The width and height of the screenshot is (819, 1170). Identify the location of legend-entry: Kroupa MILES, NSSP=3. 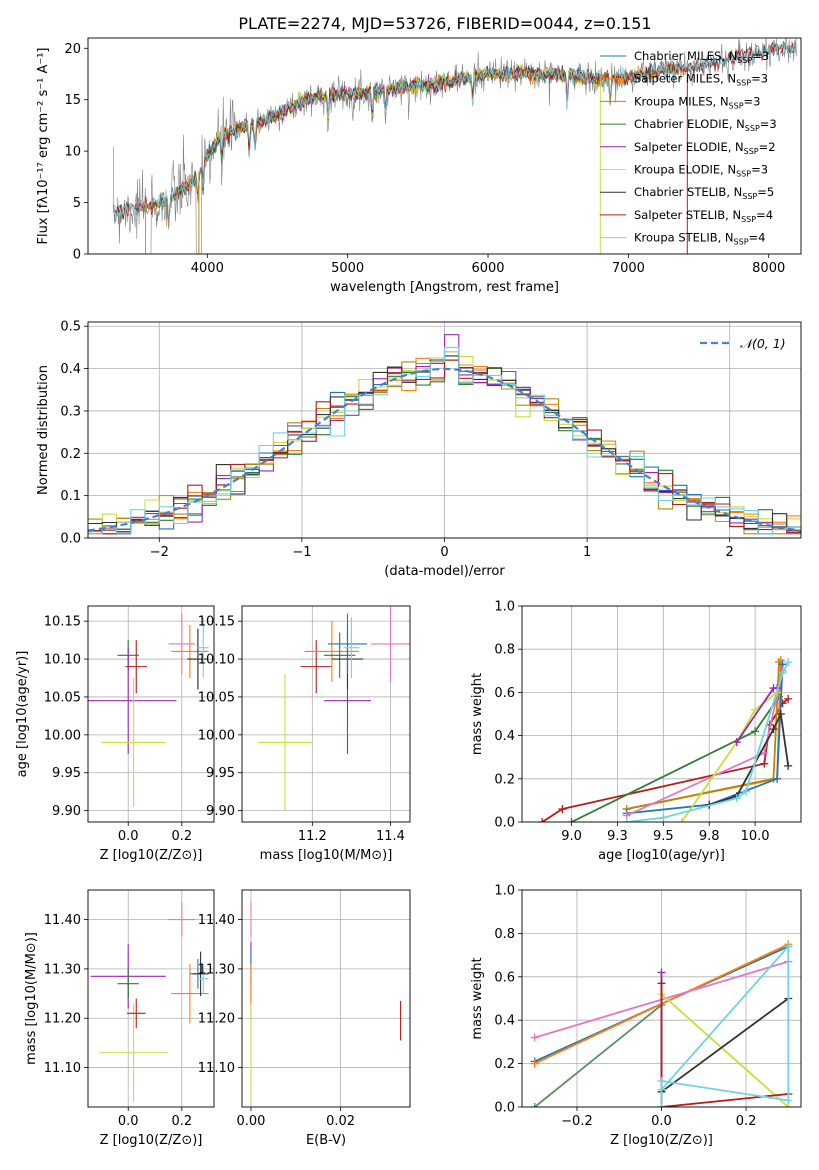
(697, 102).